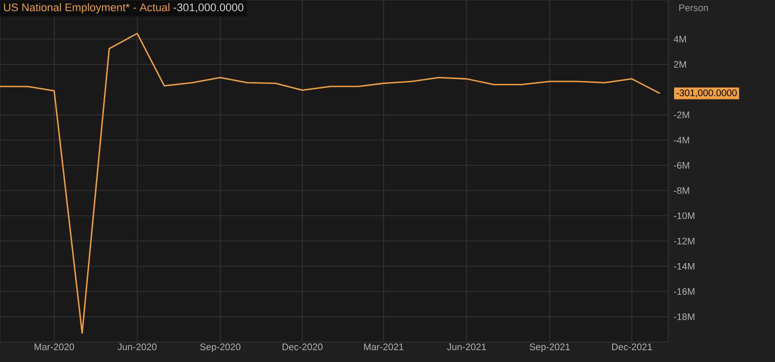  What do you see at coordinates (680, 39) in the screenshot?
I see `y-tick-label: 4M` at bounding box center [680, 39].